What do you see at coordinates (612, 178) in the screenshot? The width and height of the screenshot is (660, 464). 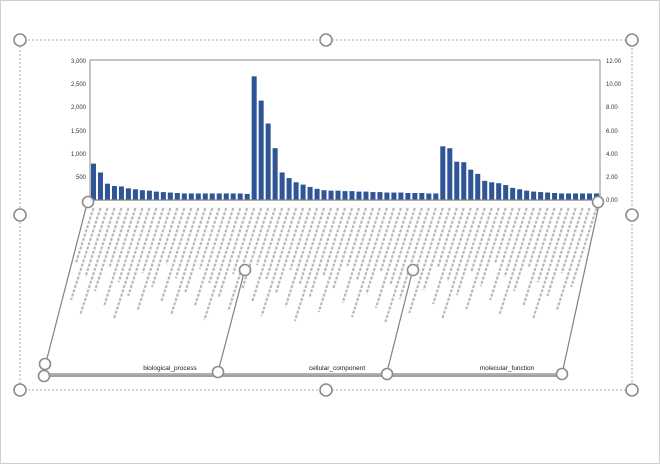 I see `right-tick-label: 2.00` at bounding box center [612, 178].